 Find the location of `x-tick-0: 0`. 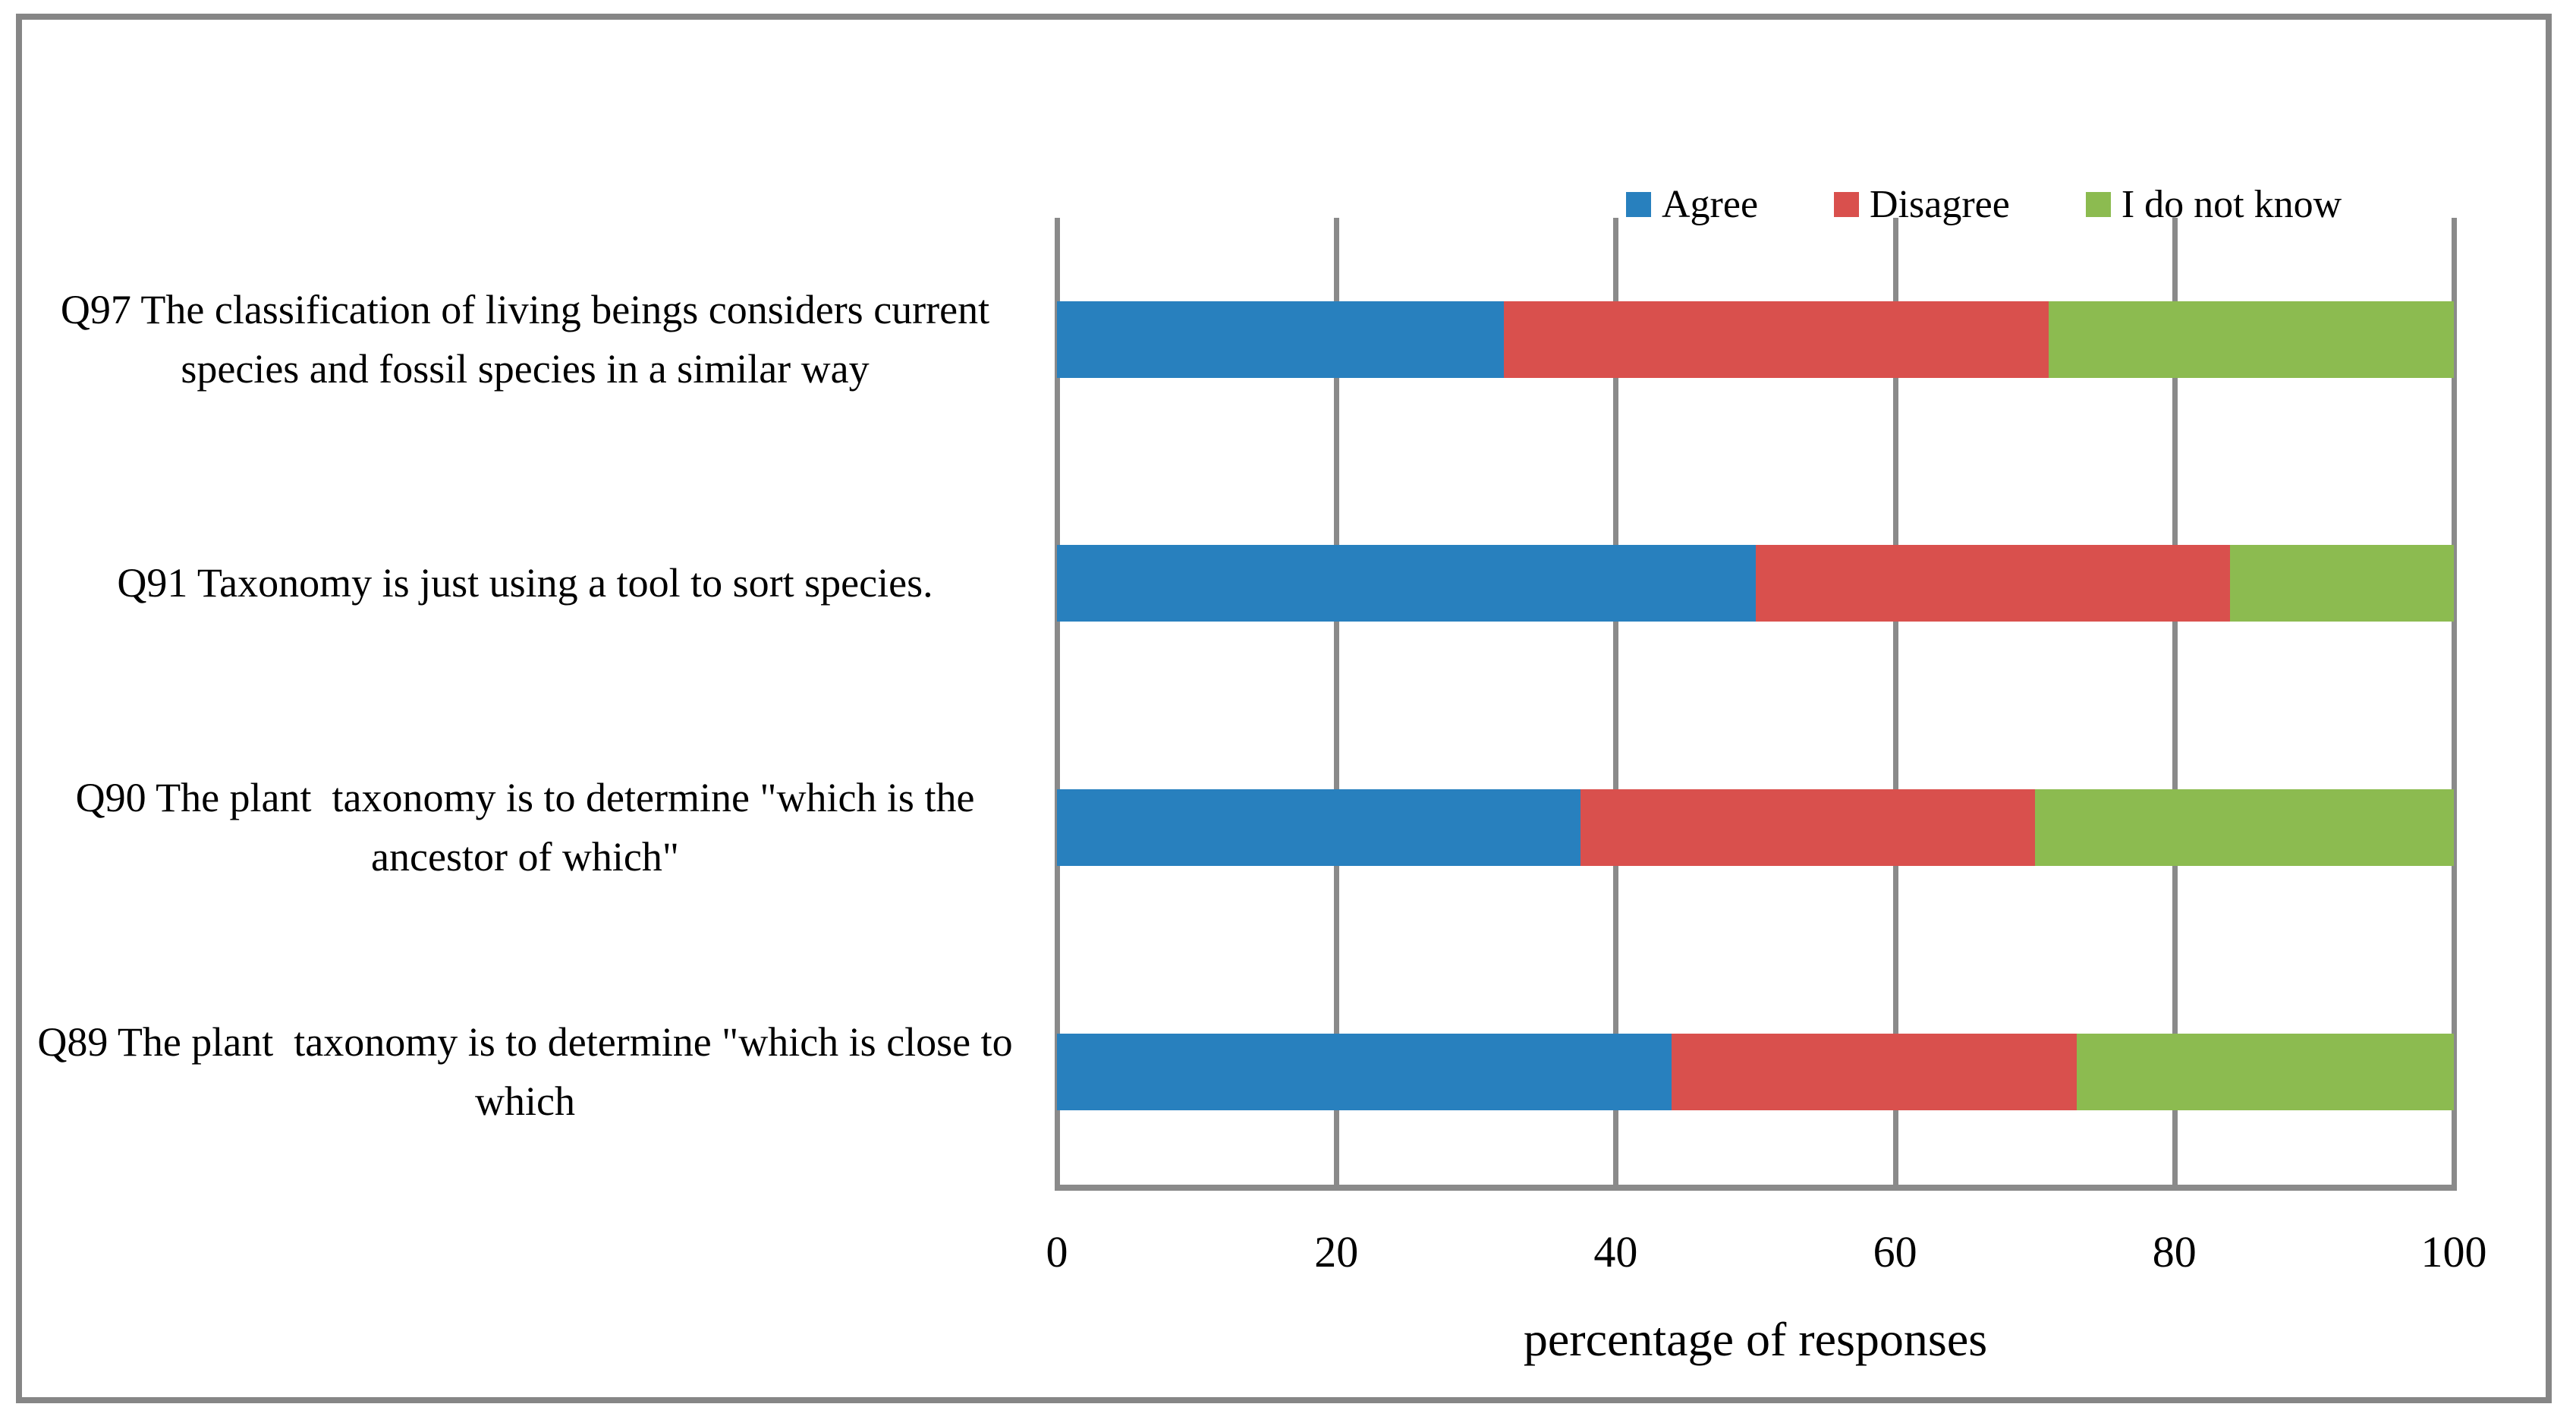

x-tick-0: 0 is located at coordinates (1057, 1251).